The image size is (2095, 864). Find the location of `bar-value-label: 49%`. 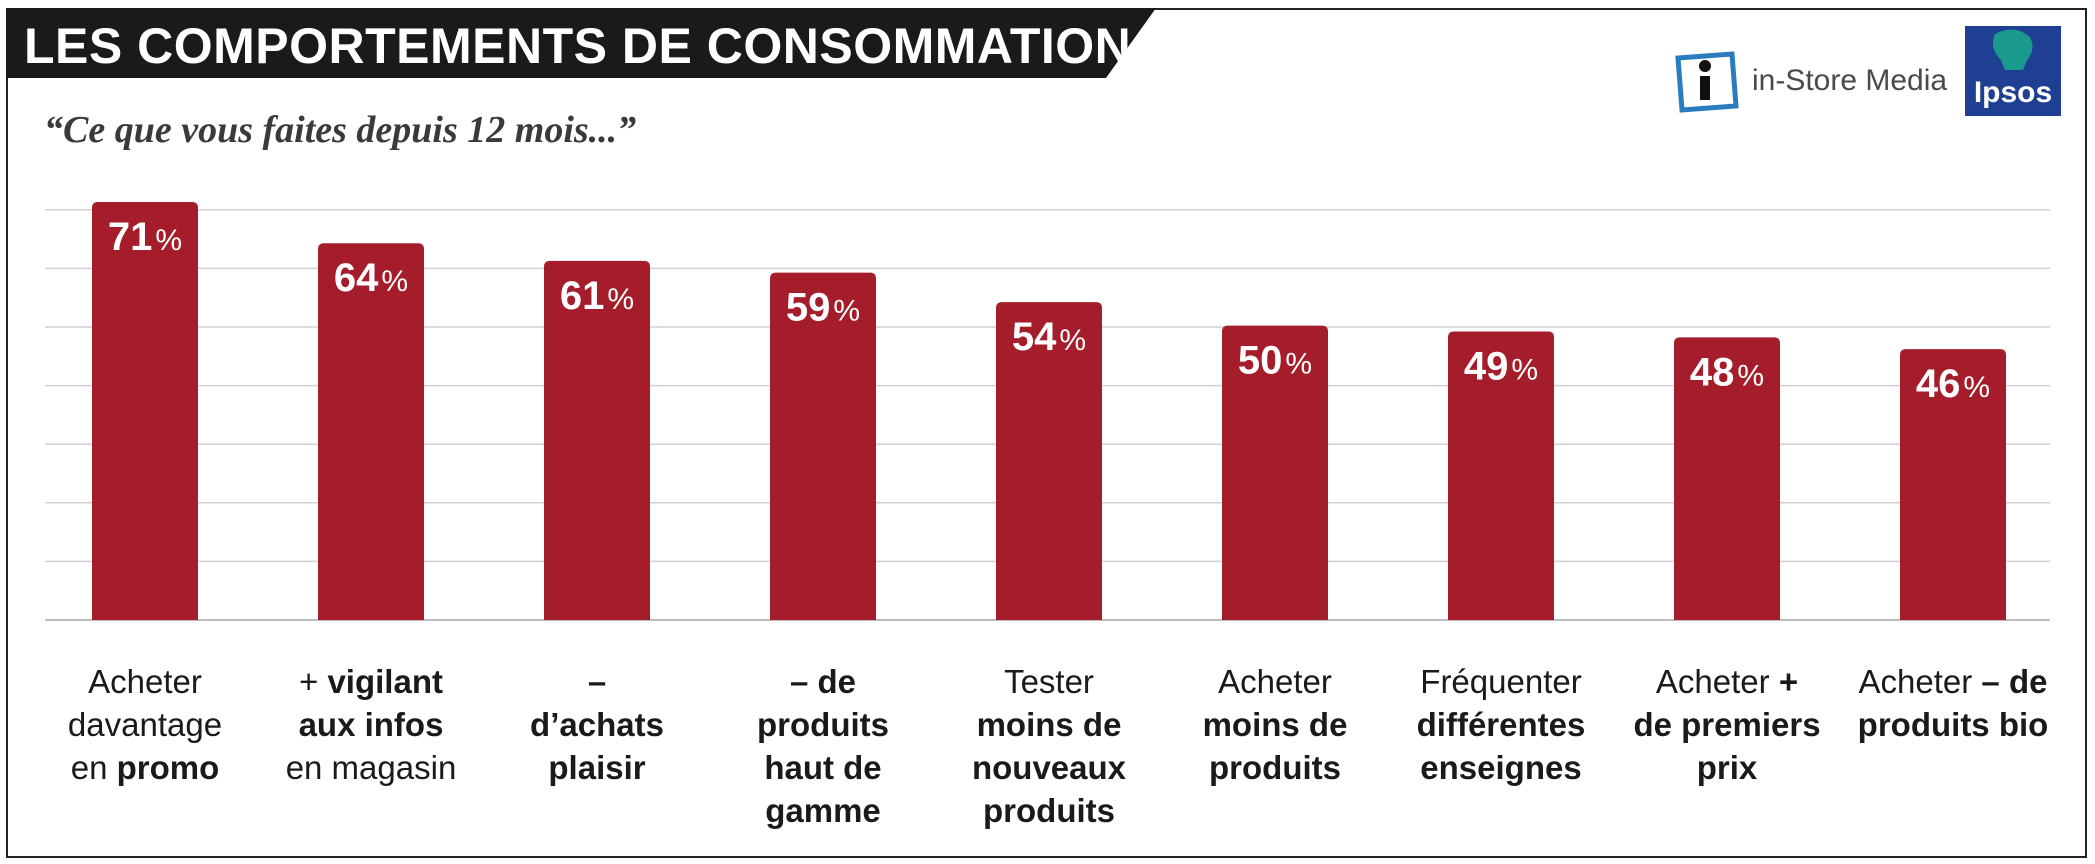

bar-value-label: 49% is located at coordinates (1501, 367).